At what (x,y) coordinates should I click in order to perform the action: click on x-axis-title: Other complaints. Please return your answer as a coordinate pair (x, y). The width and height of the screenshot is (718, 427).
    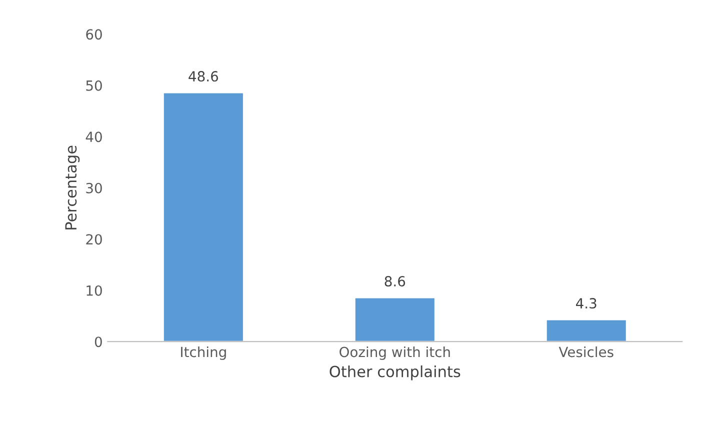
    Looking at the image, I should click on (395, 372).